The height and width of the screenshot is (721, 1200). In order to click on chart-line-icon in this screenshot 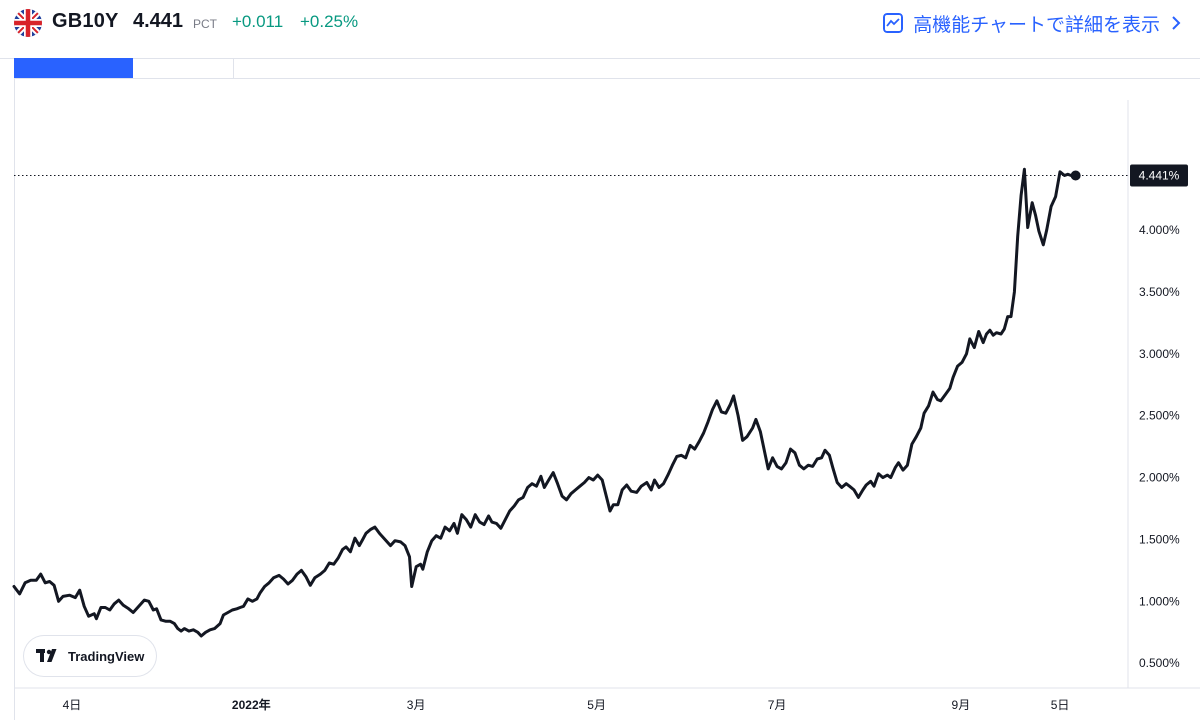, I will do `click(893, 23)`.